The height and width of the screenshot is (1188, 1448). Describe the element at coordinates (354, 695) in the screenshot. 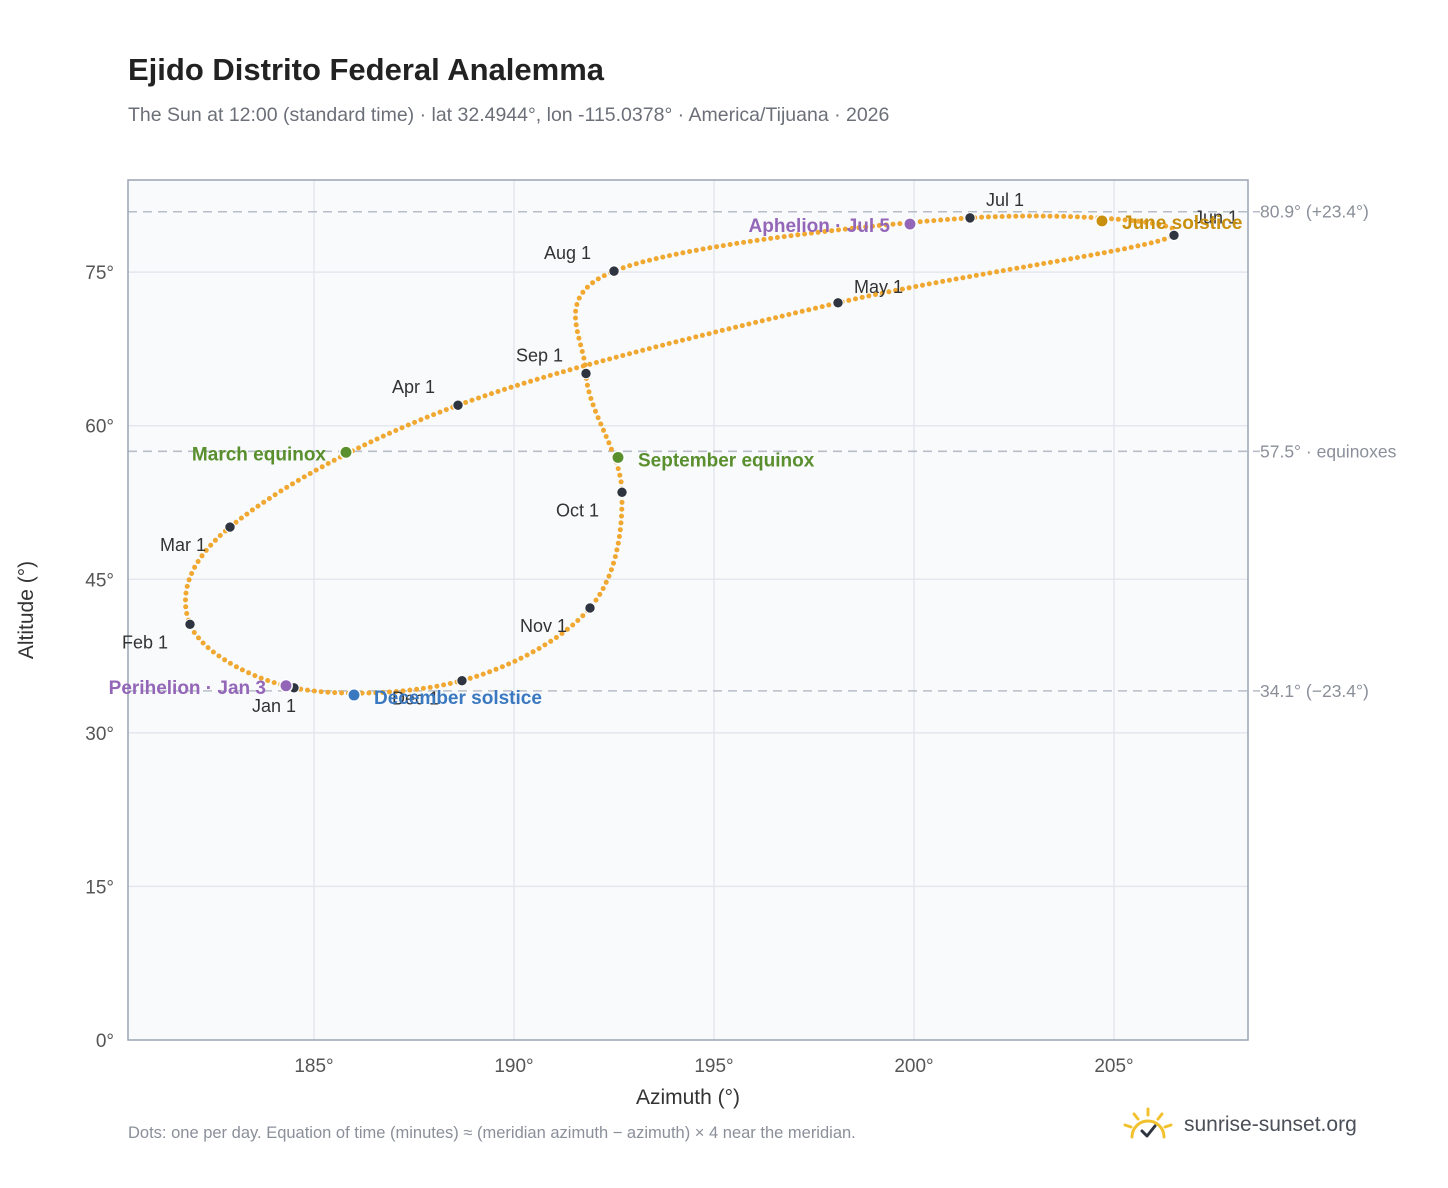

I see `event-marker-dot` at that location.